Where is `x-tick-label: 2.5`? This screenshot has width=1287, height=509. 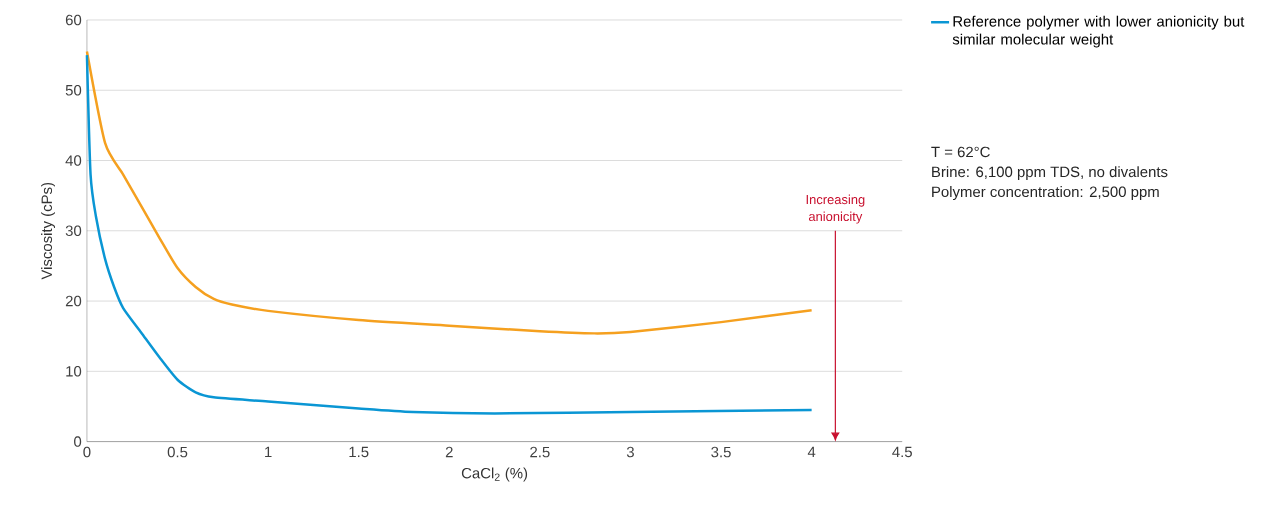 x-tick-label: 2.5 is located at coordinates (540, 452).